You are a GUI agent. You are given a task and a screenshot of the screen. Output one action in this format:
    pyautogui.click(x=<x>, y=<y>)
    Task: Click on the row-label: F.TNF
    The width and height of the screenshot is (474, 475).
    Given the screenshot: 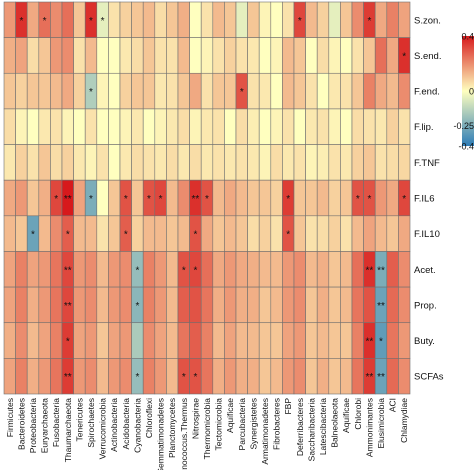 What is the action you would take?
    pyautogui.click(x=427, y=163)
    